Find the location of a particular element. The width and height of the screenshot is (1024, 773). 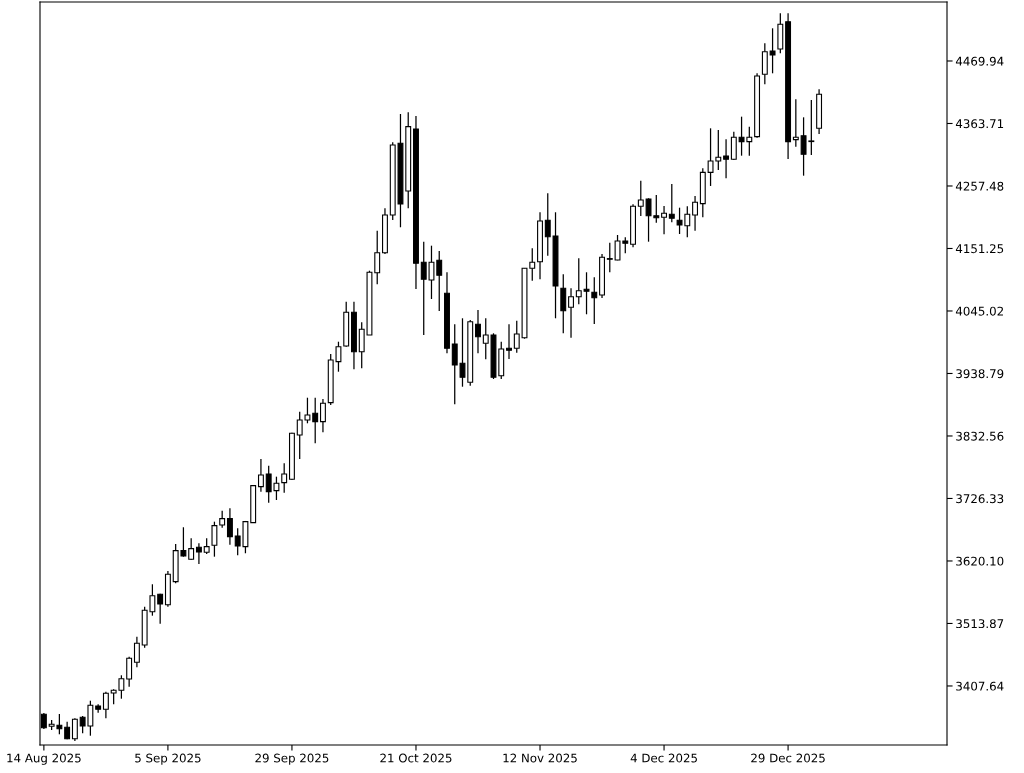

y-tick-label: 4469.94 is located at coordinates (979, 61).